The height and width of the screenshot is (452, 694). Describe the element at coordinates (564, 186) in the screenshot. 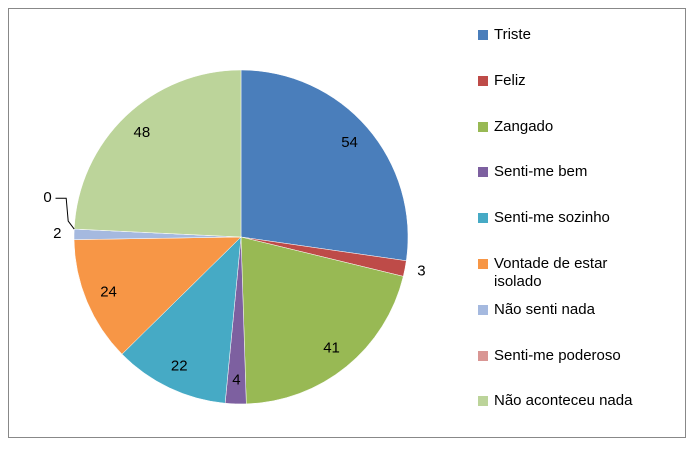

I see `legend-item: Senti-me bem` at that location.